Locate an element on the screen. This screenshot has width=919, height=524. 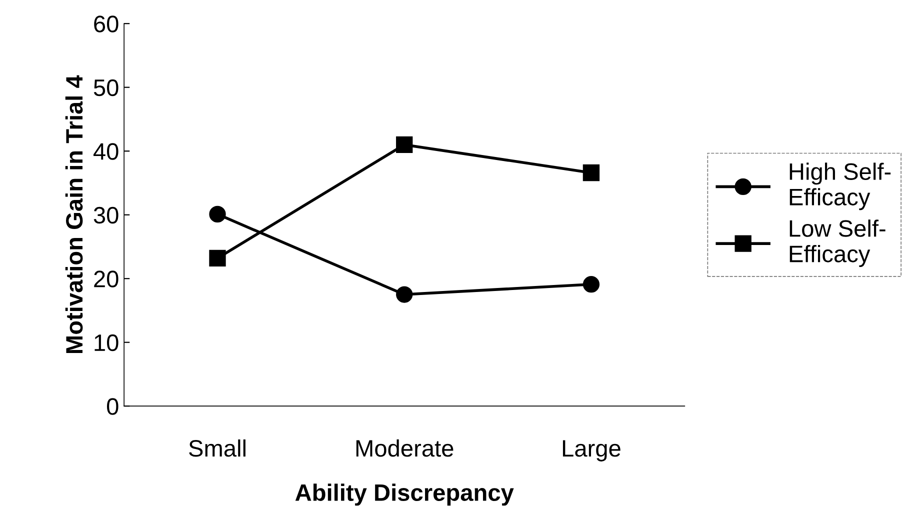
y-tick-label: 30 is located at coordinates (106, 215).